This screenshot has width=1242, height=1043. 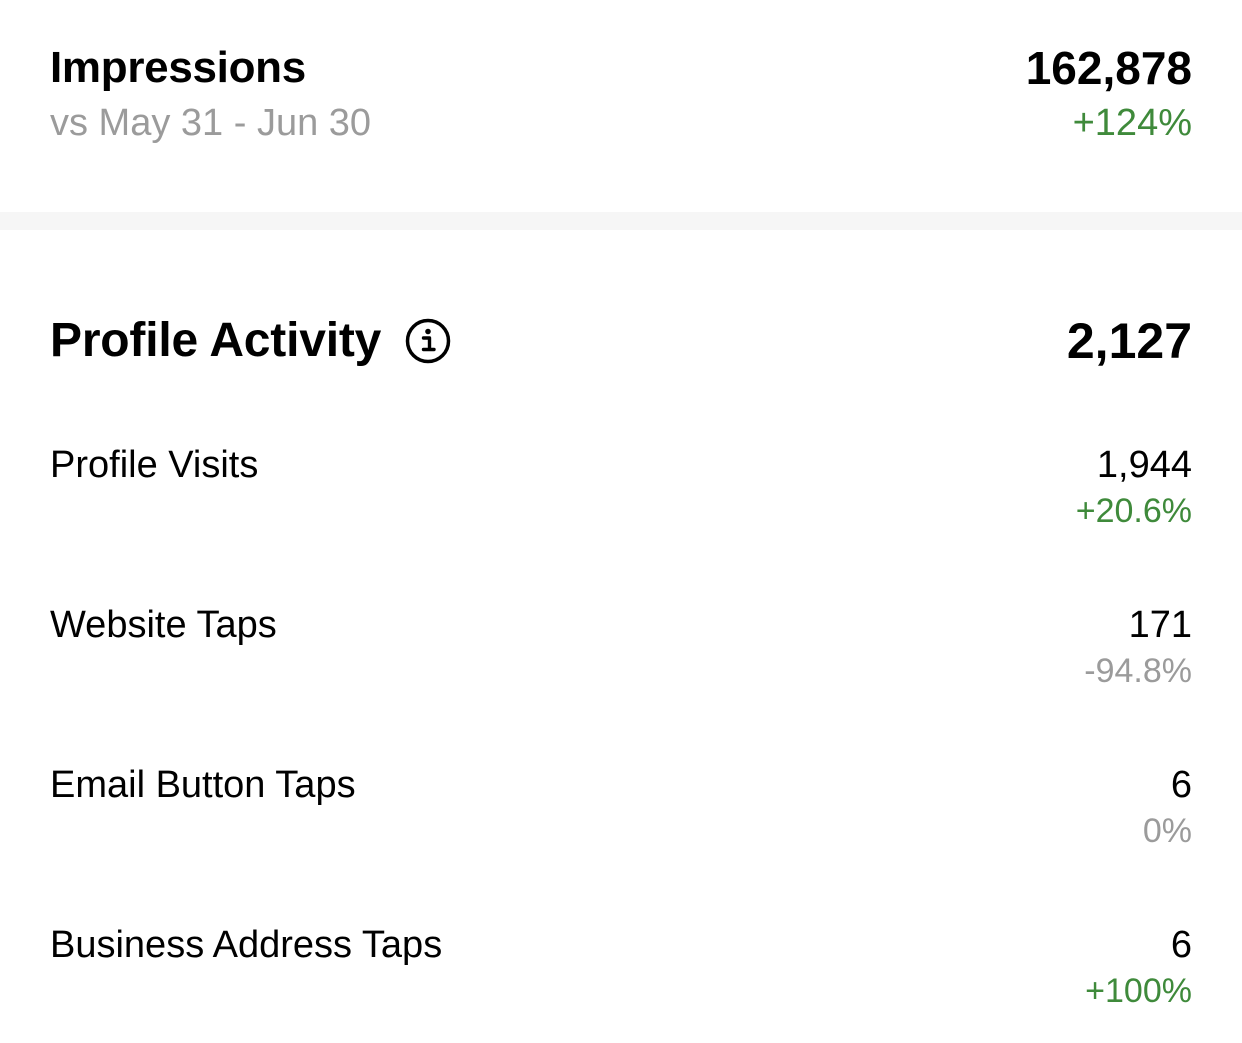 What do you see at coordinates (163, 625) in the screenshot?
I see `metric-label: Website Taps` at bounding box center [163, 625].